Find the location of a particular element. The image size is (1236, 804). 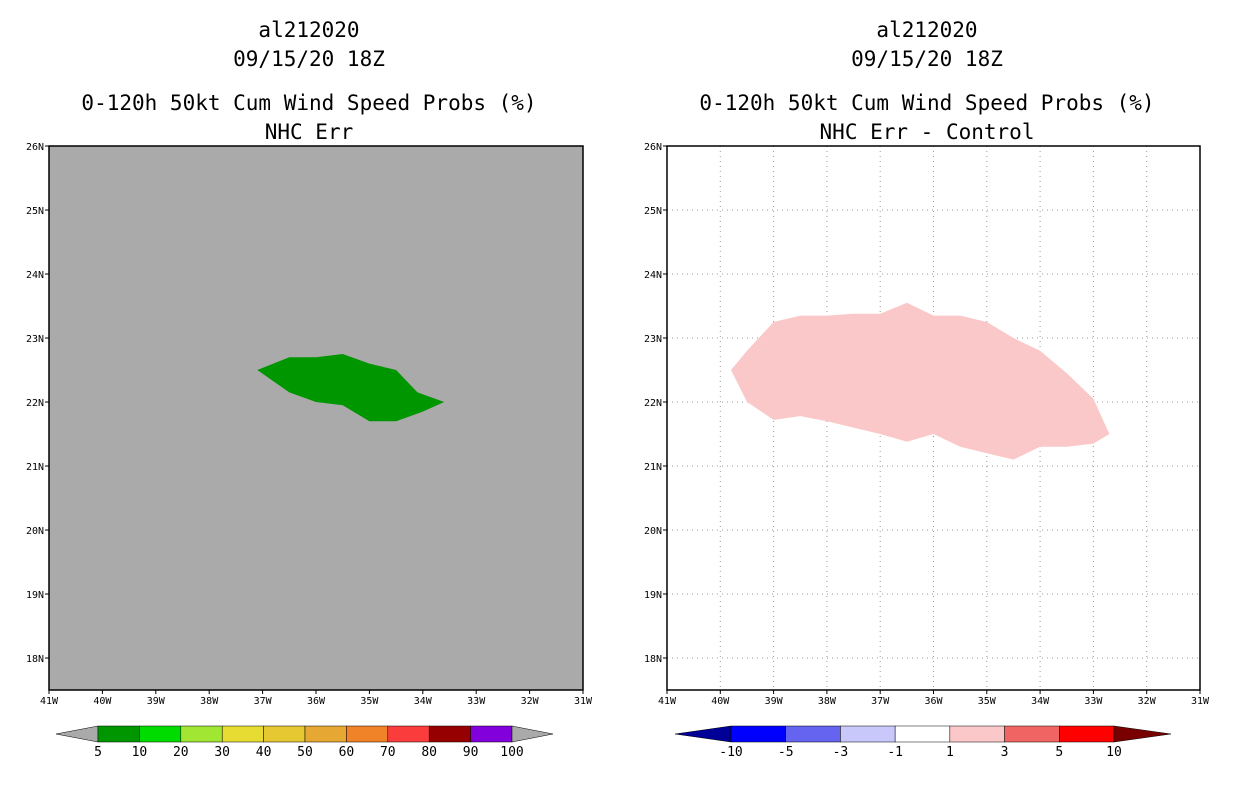

right-y-tick-label: 26N is located at coordinates (653, 147).